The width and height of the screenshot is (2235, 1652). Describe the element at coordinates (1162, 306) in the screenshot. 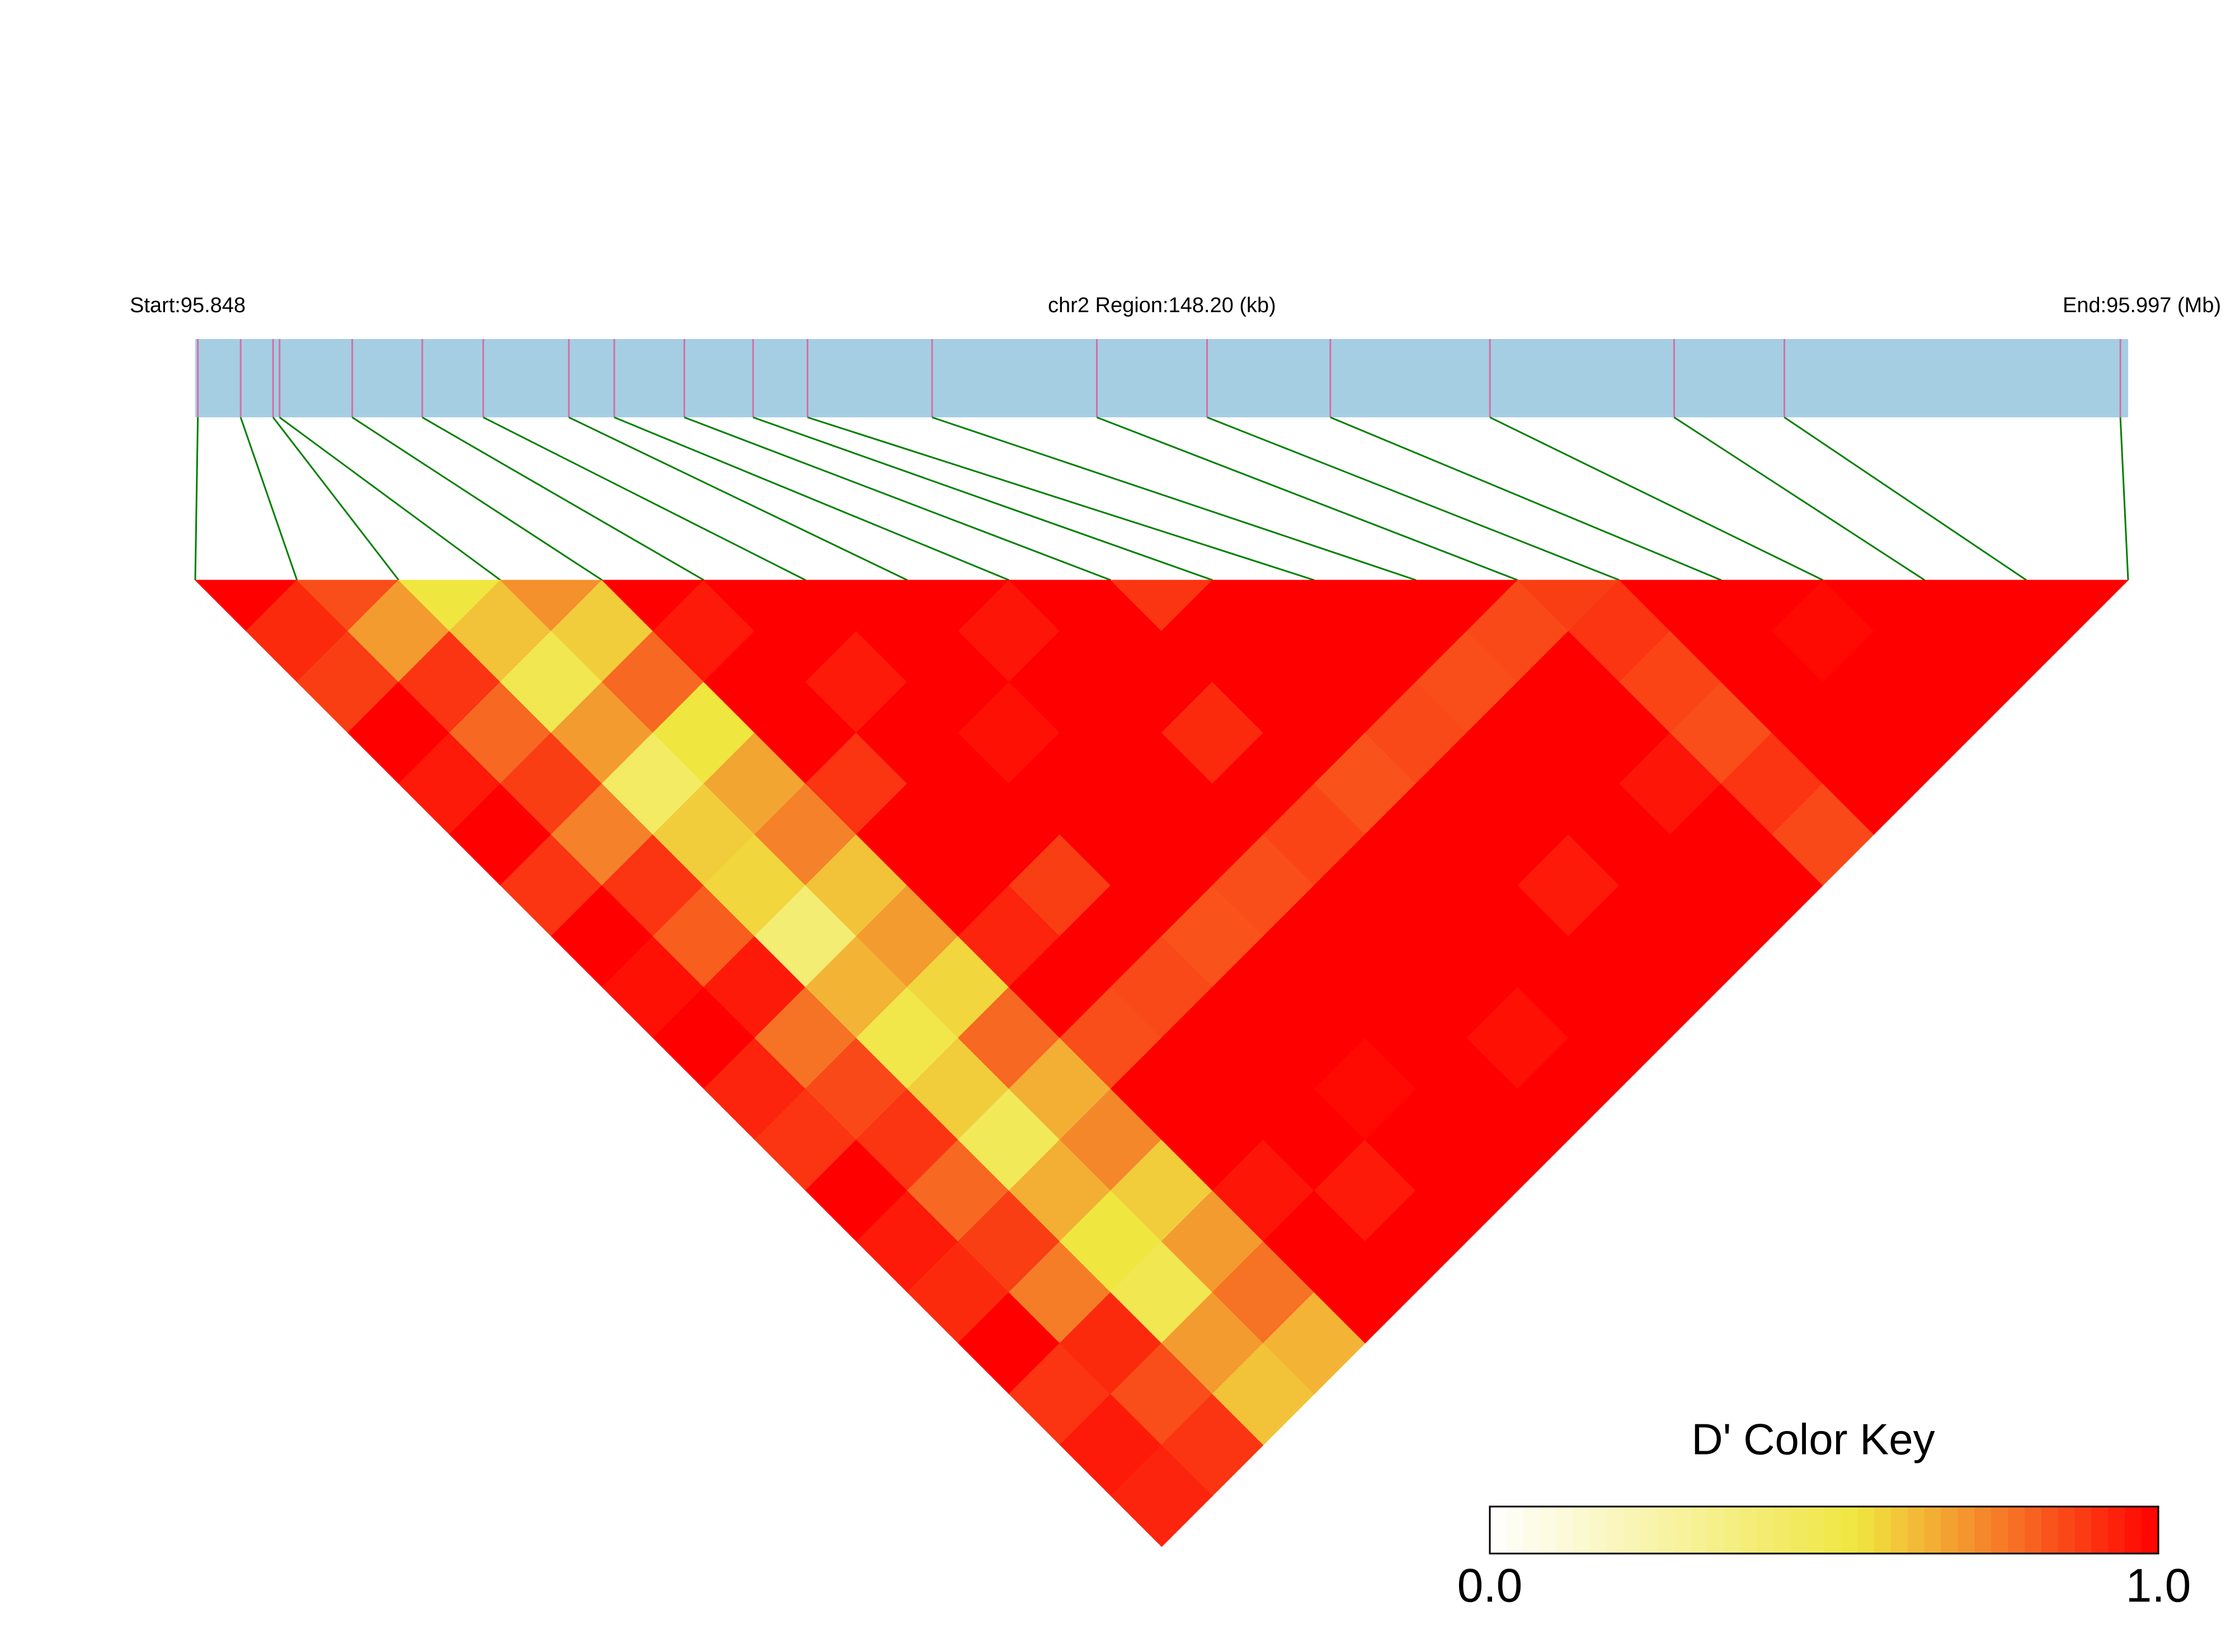

I see `region-label: chr2 Region:148.20 (kb)` at that location.